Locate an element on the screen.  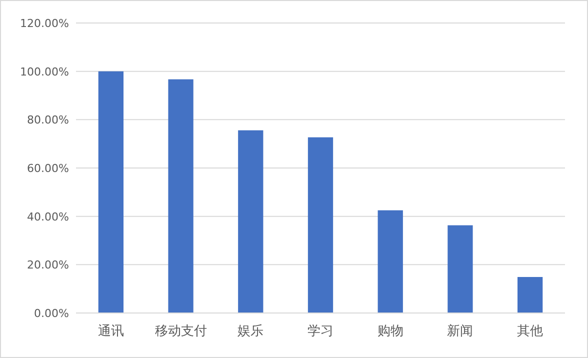
x-tick-label: 购物 is located at coordinates (390, 331).